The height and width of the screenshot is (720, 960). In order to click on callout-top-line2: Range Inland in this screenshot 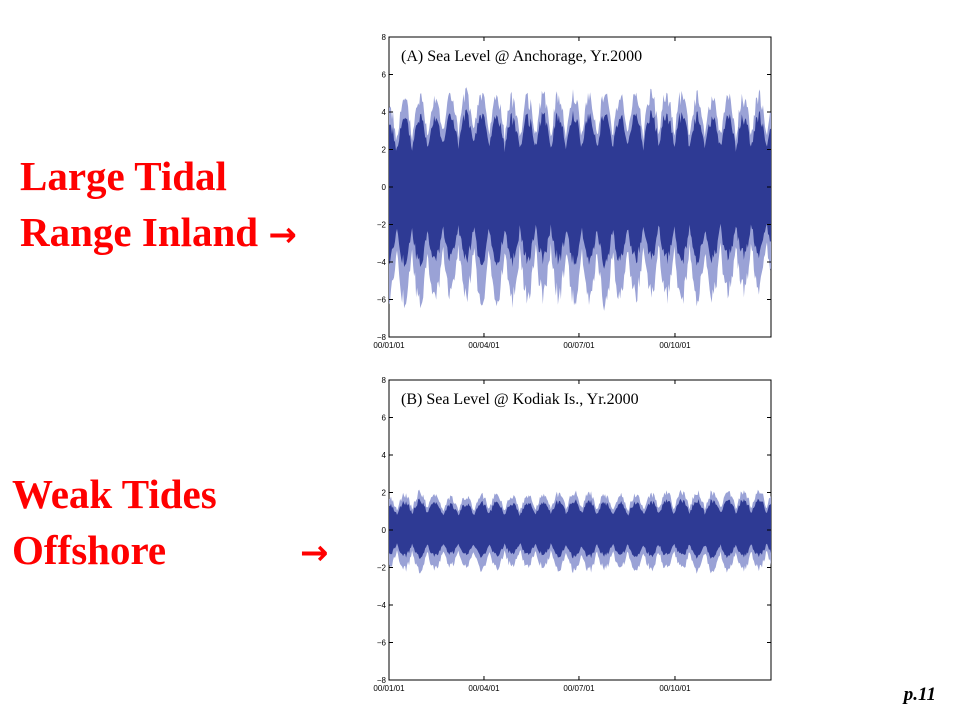, I will do `click(139, 232)`.